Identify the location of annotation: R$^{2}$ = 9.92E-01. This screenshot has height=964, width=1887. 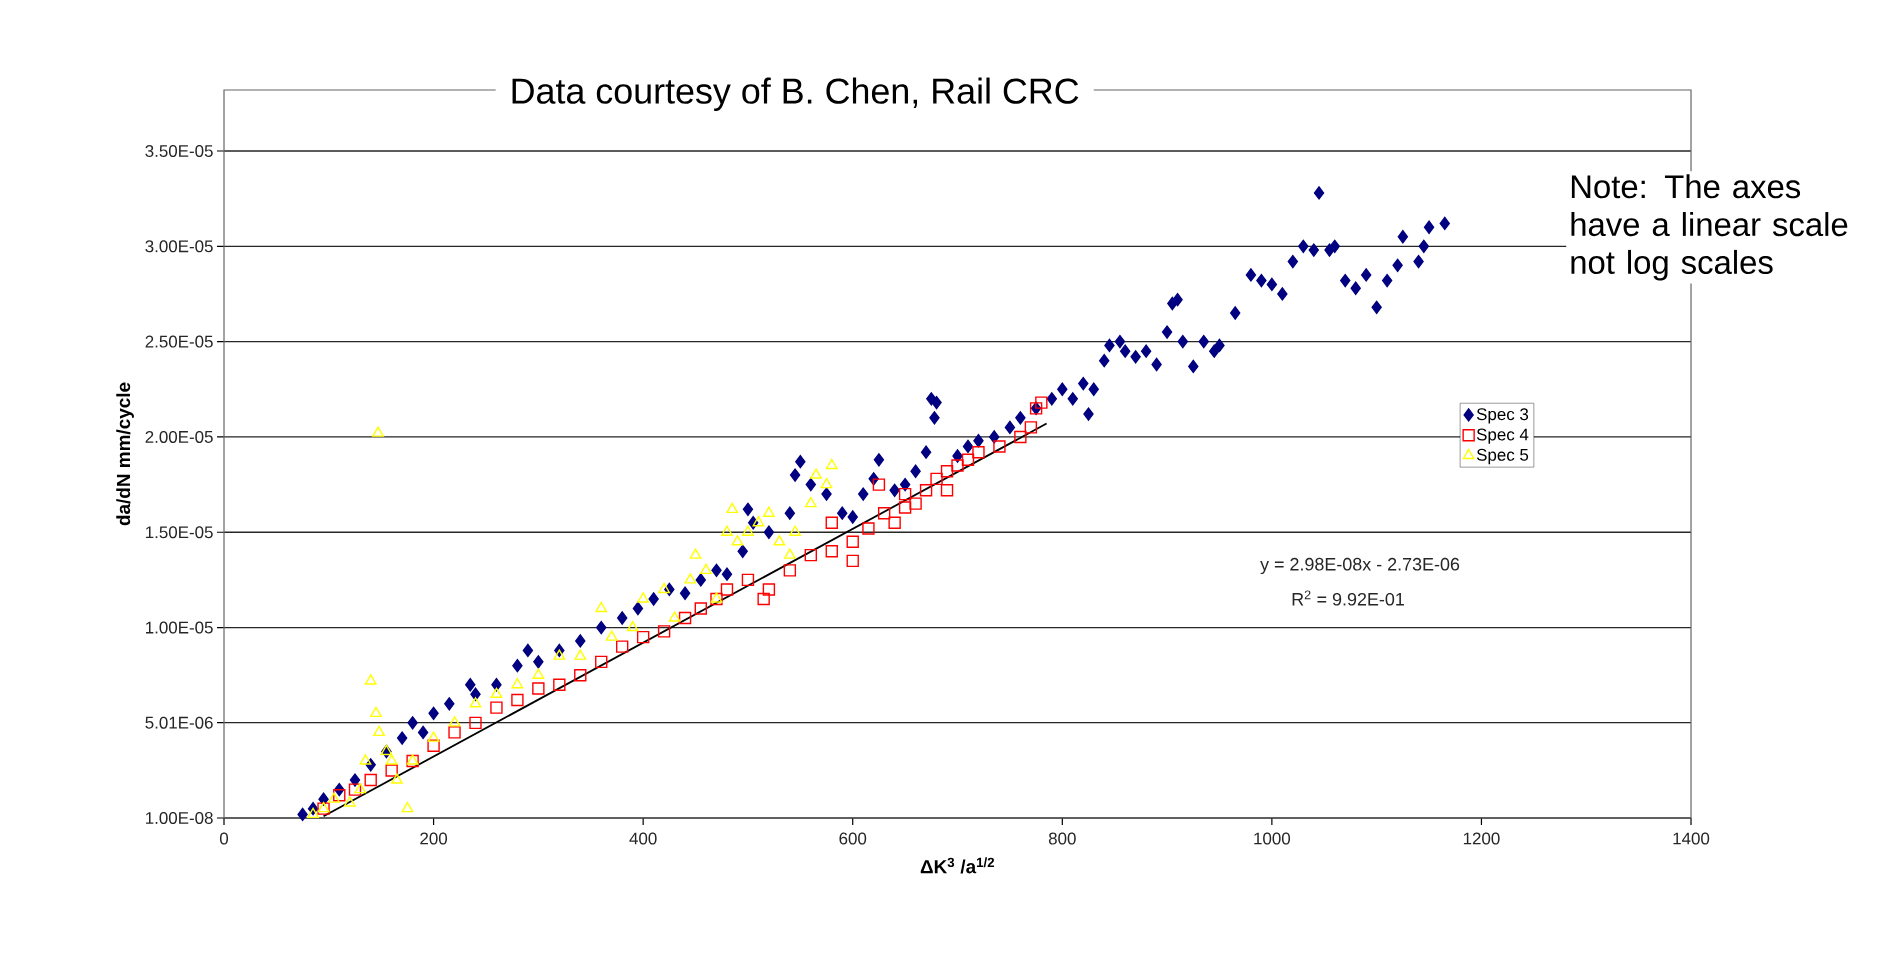
(1348, 598).